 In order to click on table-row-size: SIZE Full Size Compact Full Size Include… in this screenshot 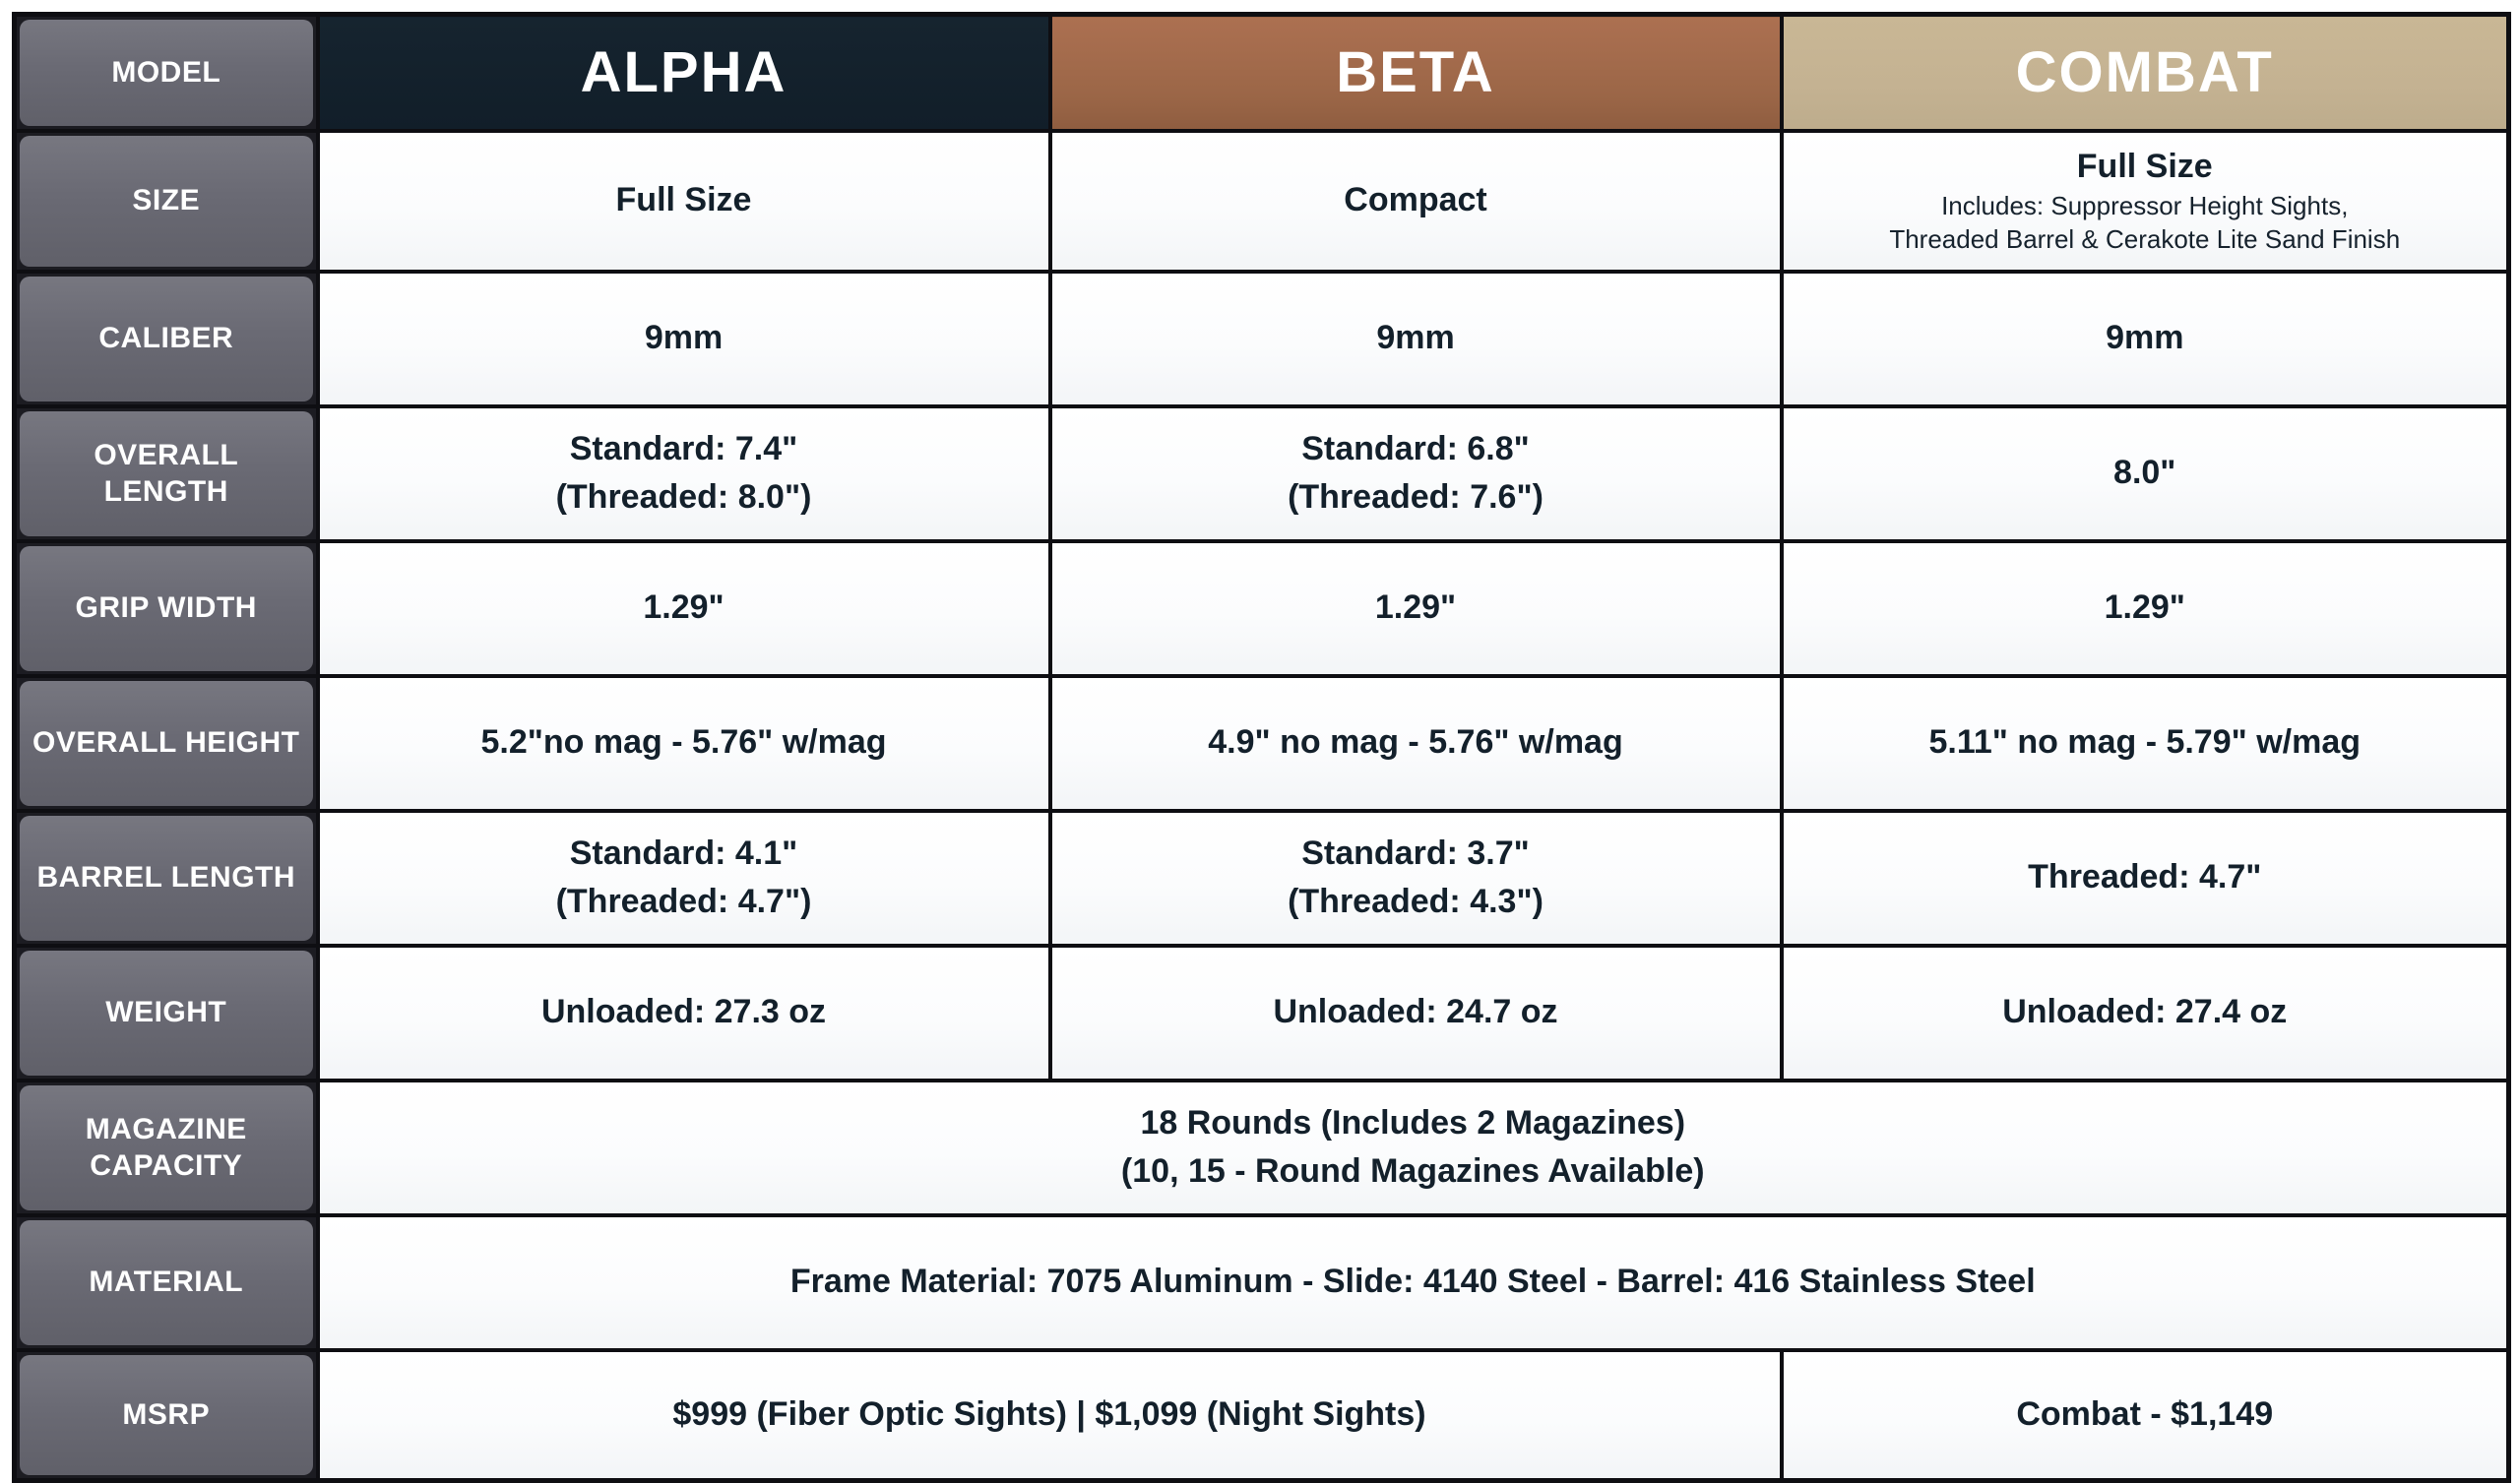, I will do `click(1261, 201)`.